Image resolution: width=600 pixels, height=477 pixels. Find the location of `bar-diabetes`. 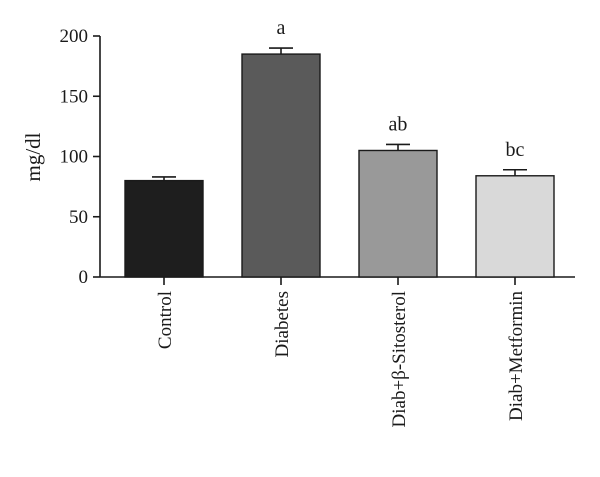

bar-diabetes is located at coordinates (281, 165).